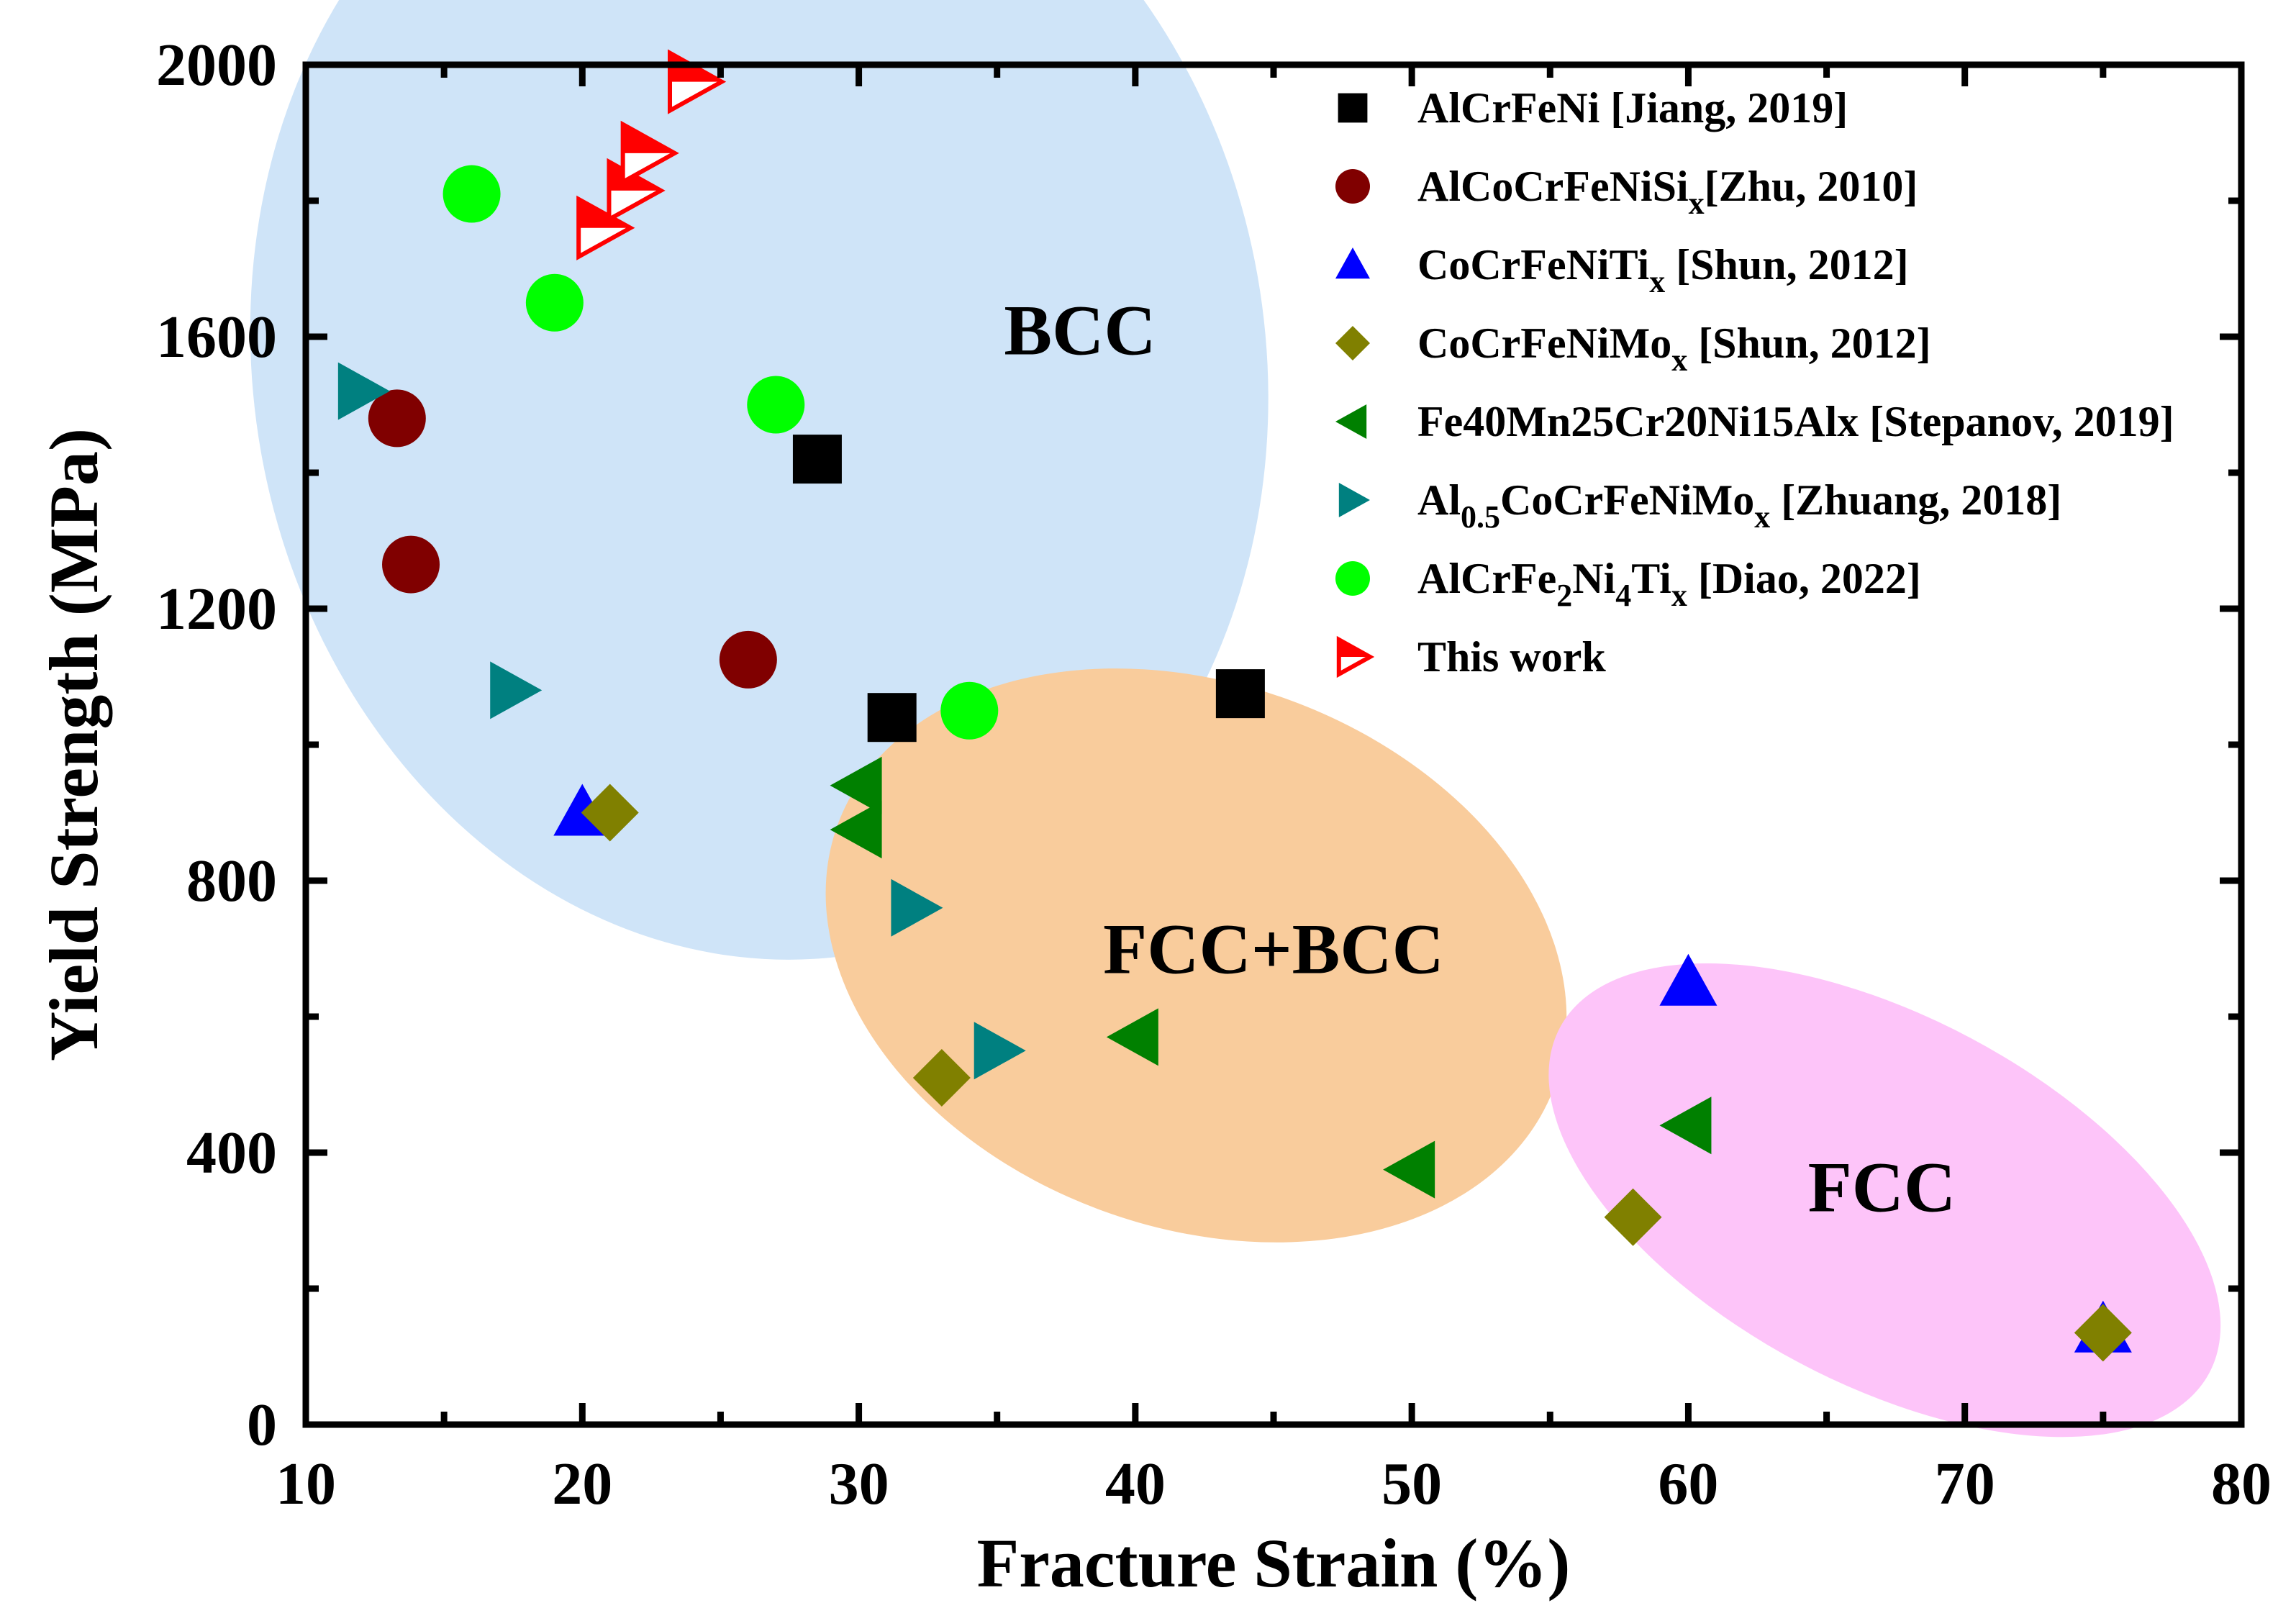  Describe the element at coordinates (1965, 1484) in the screenshot. I see `x-tick-label: 70` at that location.